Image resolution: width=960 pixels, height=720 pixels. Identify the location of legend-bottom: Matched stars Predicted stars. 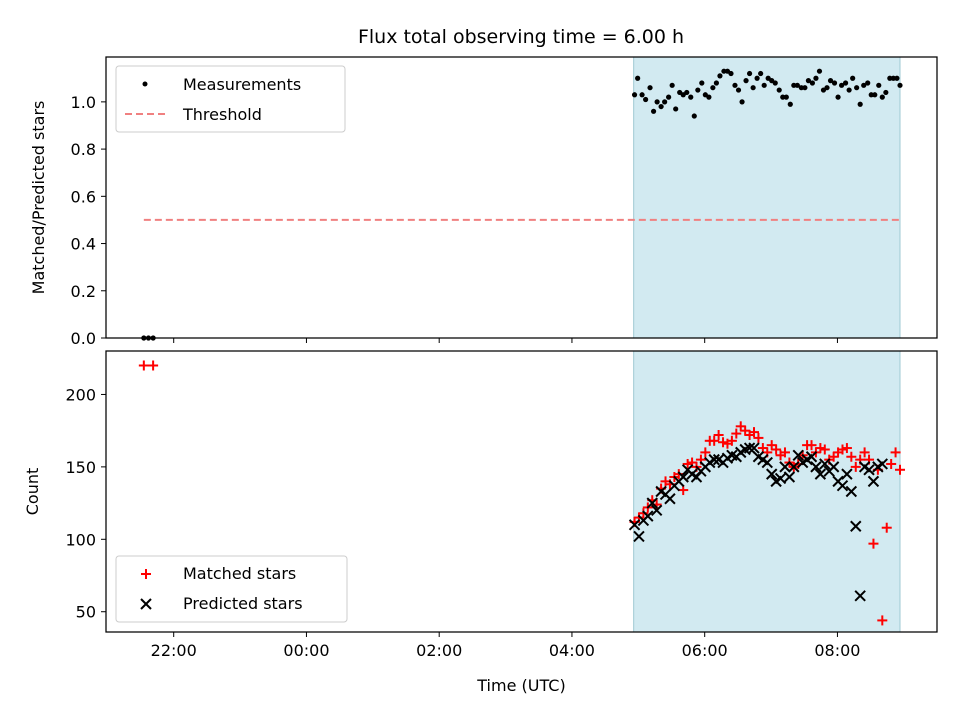
(231, 589).